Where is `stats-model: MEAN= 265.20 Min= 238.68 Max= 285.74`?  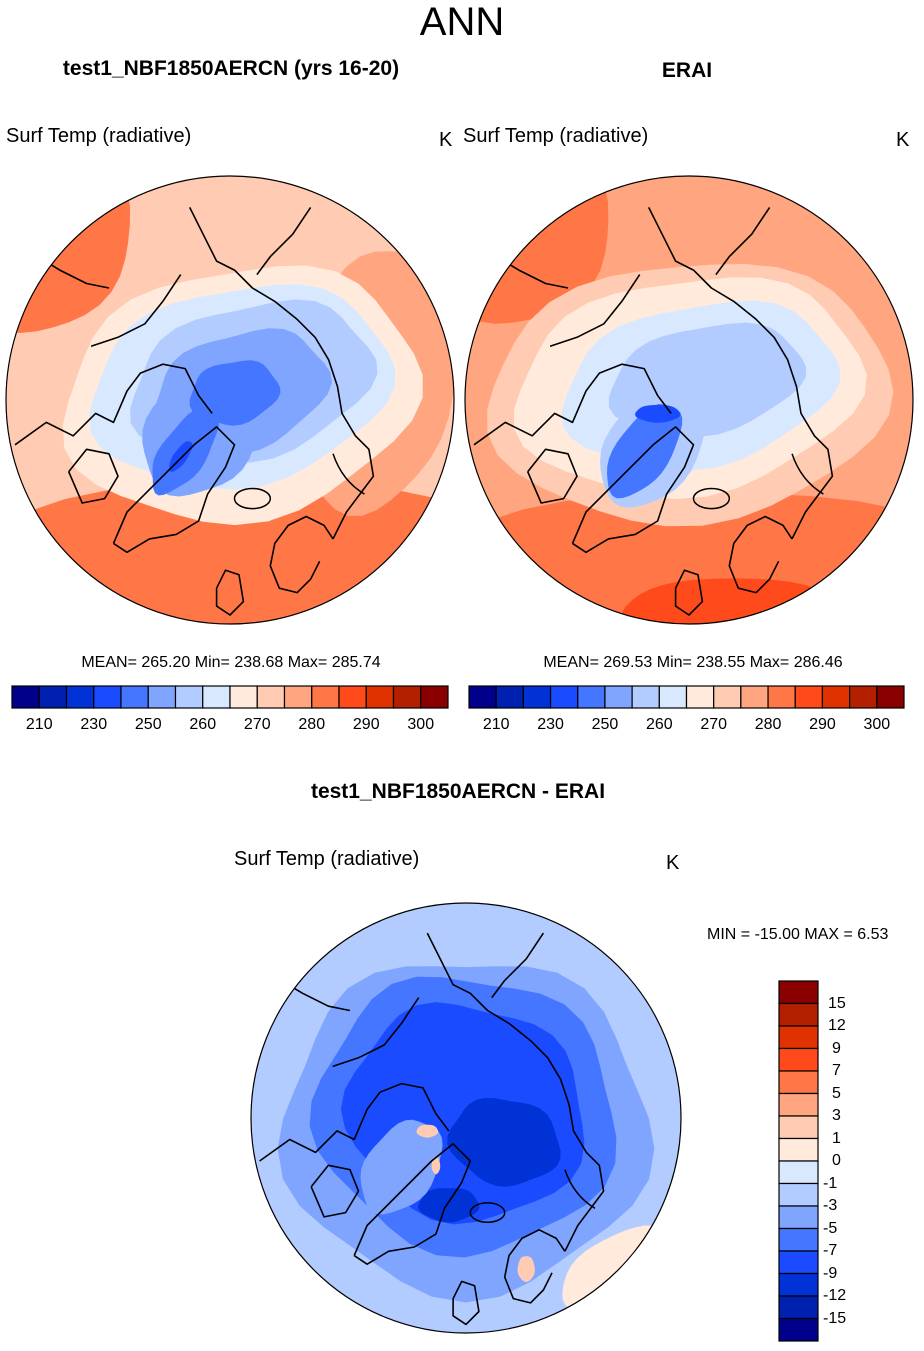
stats-model: MEAN= 265.20 Min= 238.68 Max= 285.74 is located at coordinates (231, 662).